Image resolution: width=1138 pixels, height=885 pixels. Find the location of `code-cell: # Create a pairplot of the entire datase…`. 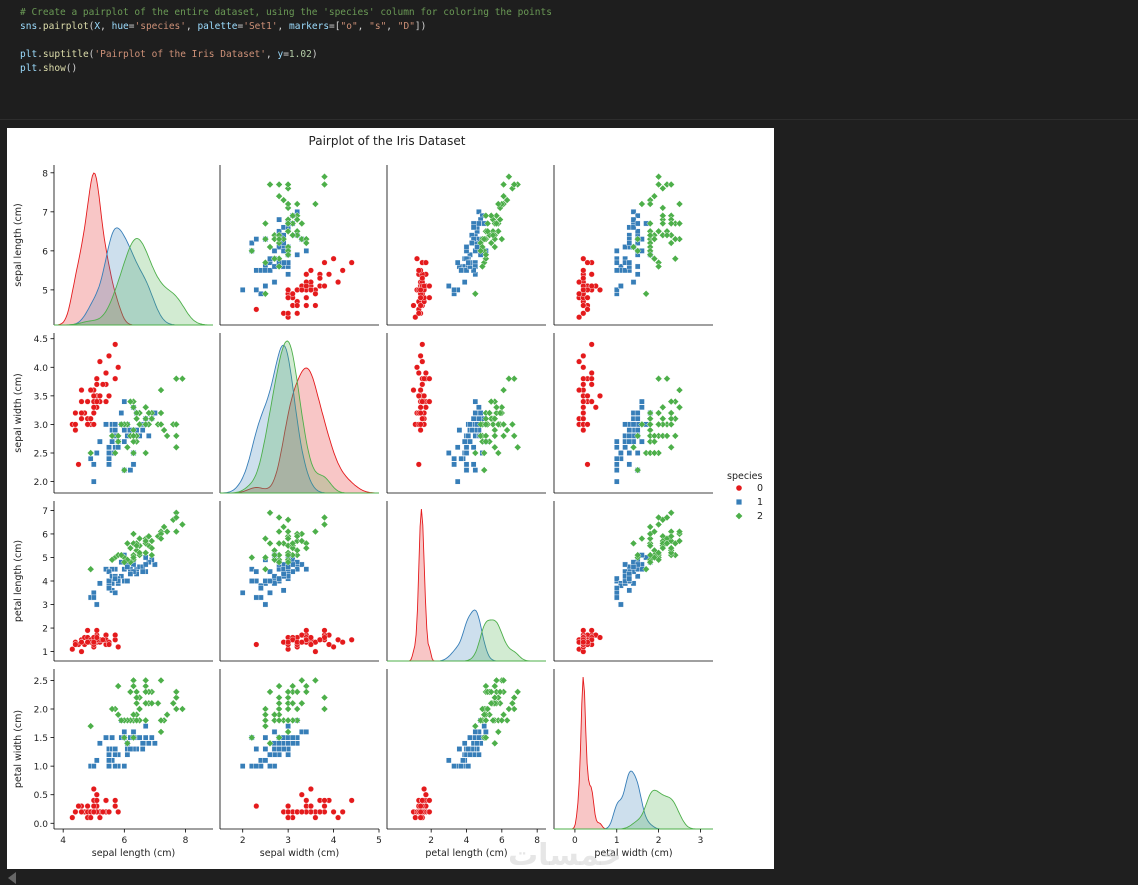

code-cell: # Create a pairplot of the entire datase… is located at coordinates (569, 60).